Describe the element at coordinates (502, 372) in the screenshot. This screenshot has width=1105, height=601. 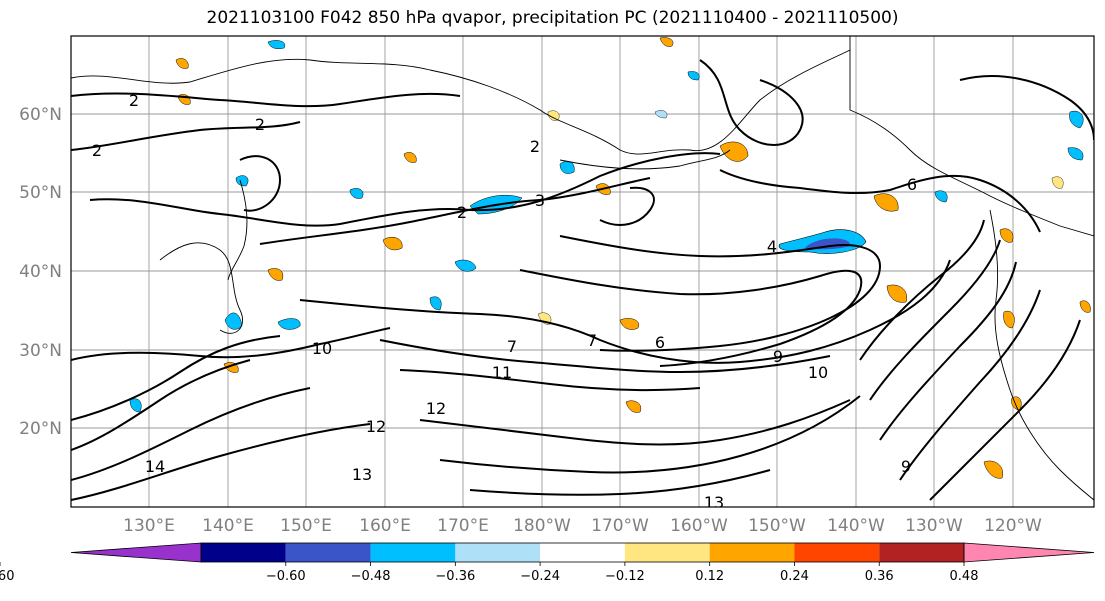
I see `contour-label: 11` at that location.